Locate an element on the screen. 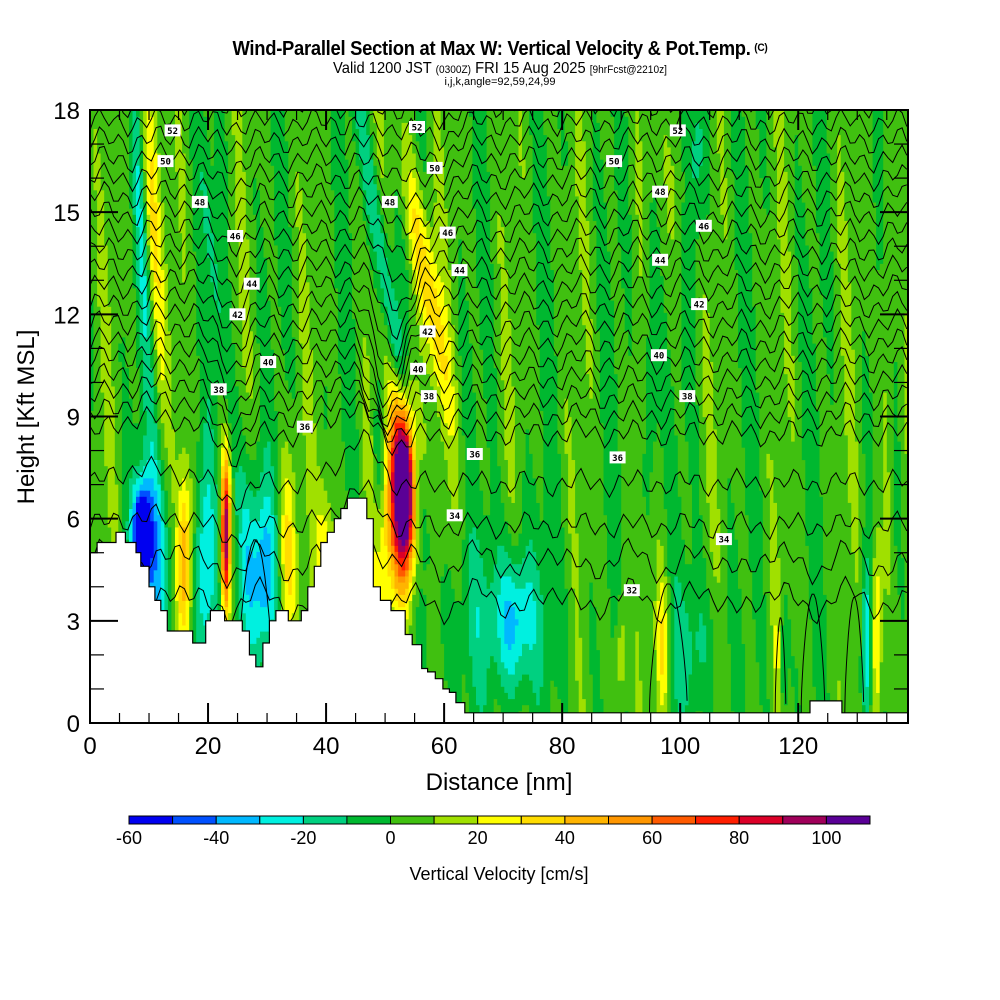 The image size is (1000, 1000). x-axis-title: Distance [nm] is located at coordinates (499, 782).